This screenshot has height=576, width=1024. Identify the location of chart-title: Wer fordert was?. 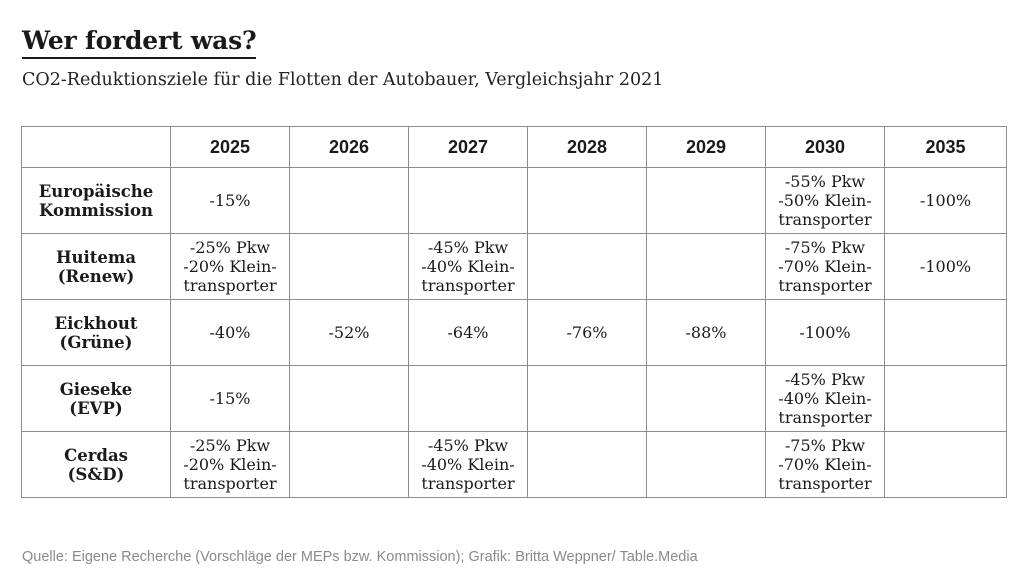
(139, 42).